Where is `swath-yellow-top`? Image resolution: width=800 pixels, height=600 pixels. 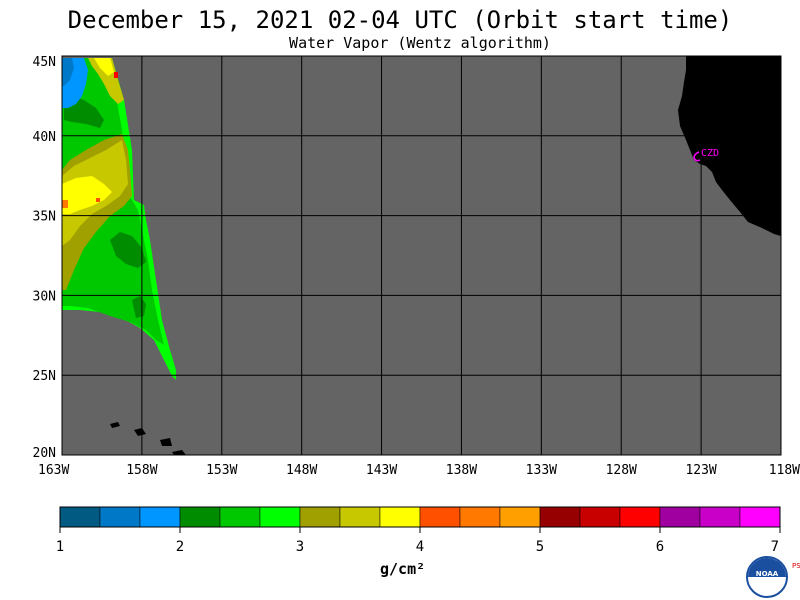 swath-yellow-top is located at coordinates (106, 81).